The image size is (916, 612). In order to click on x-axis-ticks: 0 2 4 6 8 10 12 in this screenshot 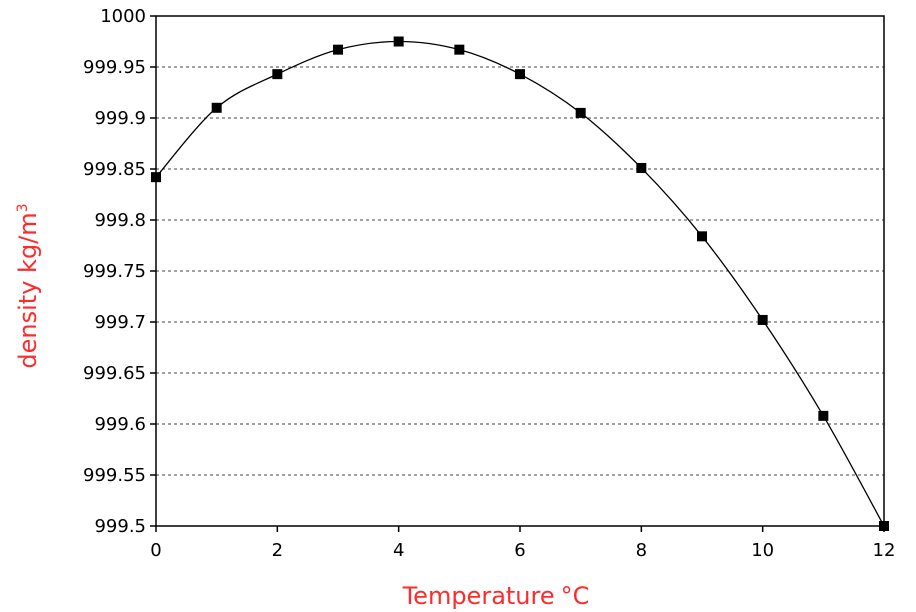, I will do `click(522, 543)`.